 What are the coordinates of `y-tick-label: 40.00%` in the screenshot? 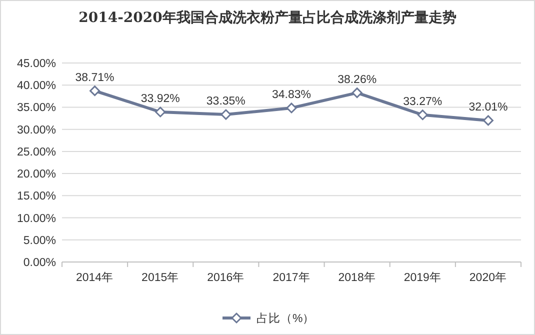 It's located at (36, 86).